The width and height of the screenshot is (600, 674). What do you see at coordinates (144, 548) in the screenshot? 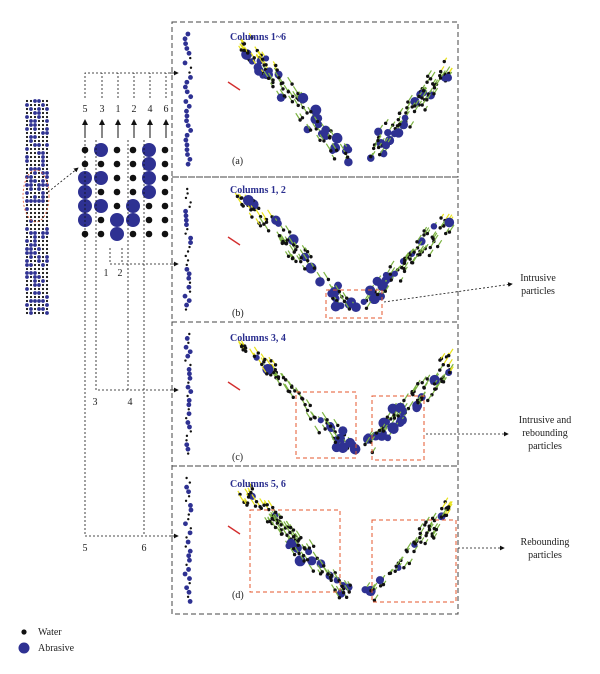
I see `column-label-6: 6` at bounding box center [144, 548].